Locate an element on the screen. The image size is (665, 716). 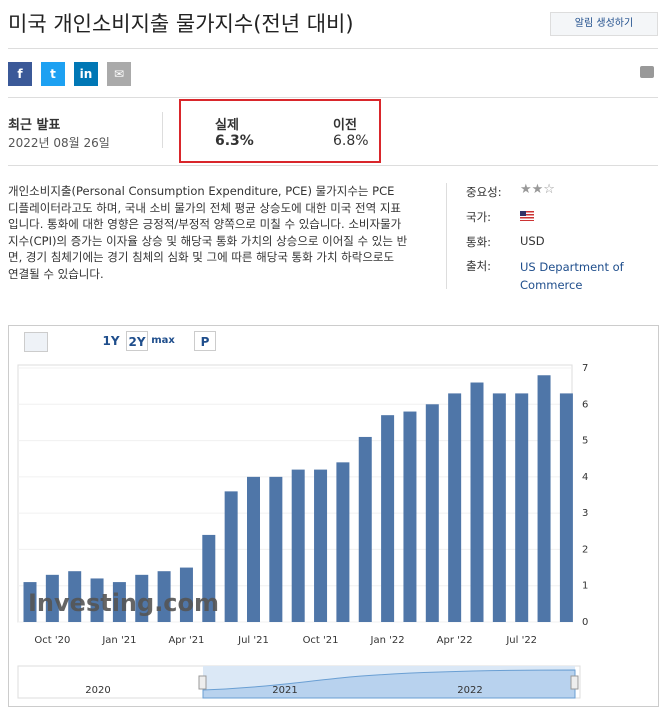
source-label: 출처: is located at coordinates (479, 266).